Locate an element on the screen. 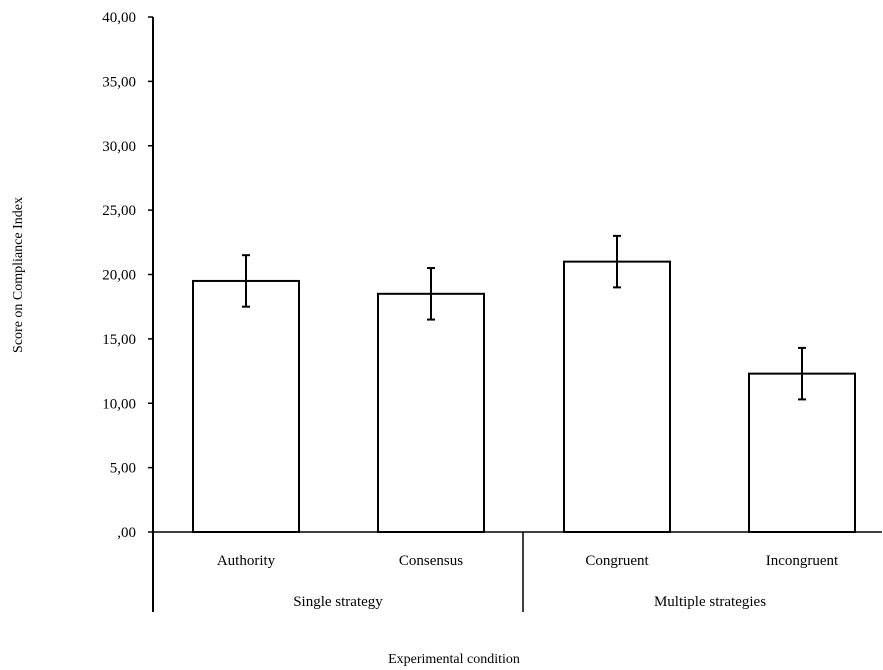  x-group-label: Single strategy is located at coordinates (338, 602).